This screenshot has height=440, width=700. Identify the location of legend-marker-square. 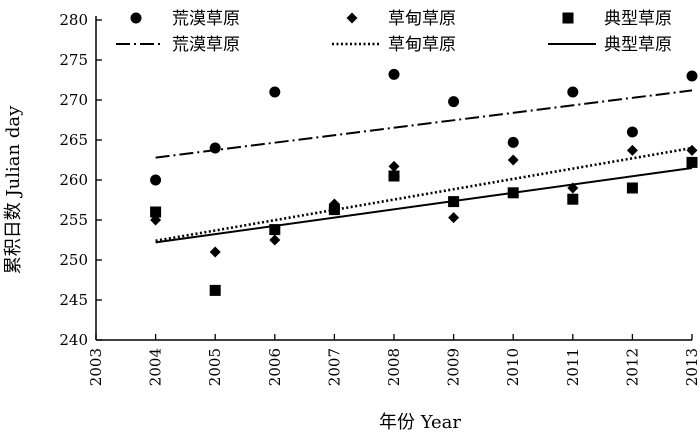
(568, 18).